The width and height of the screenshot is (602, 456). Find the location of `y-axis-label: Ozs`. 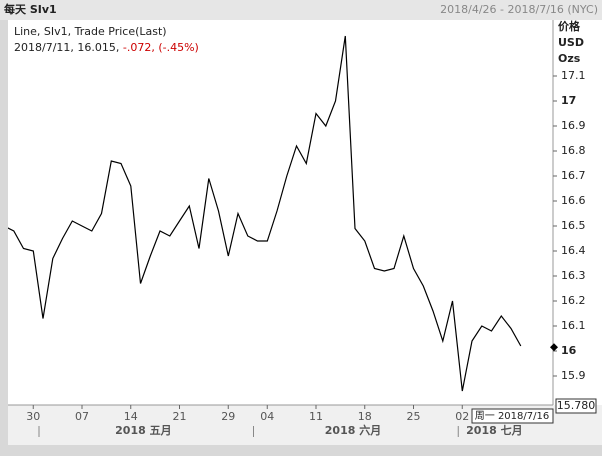

y-axis-label: Ozs is located at coordinates (569, 58).